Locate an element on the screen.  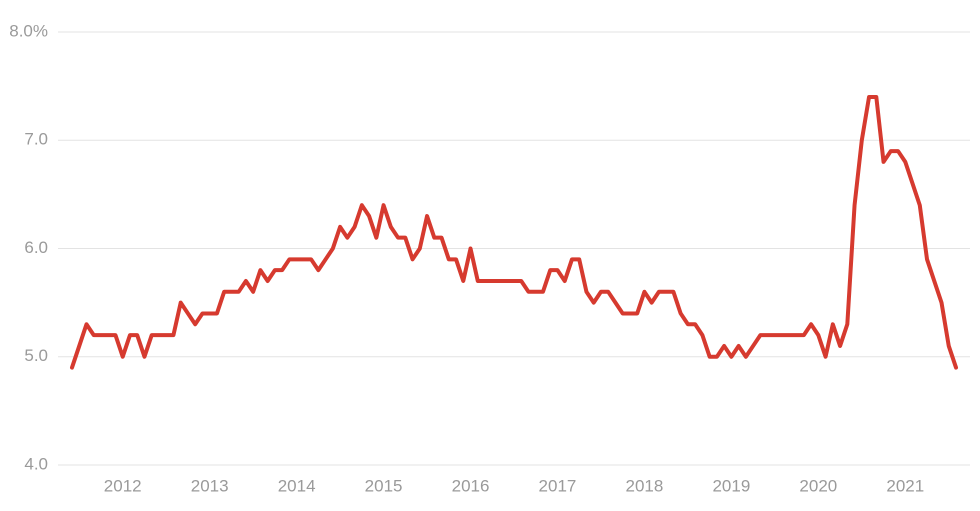
x-tick-label: 2019 is located at coordinates (731, 485).